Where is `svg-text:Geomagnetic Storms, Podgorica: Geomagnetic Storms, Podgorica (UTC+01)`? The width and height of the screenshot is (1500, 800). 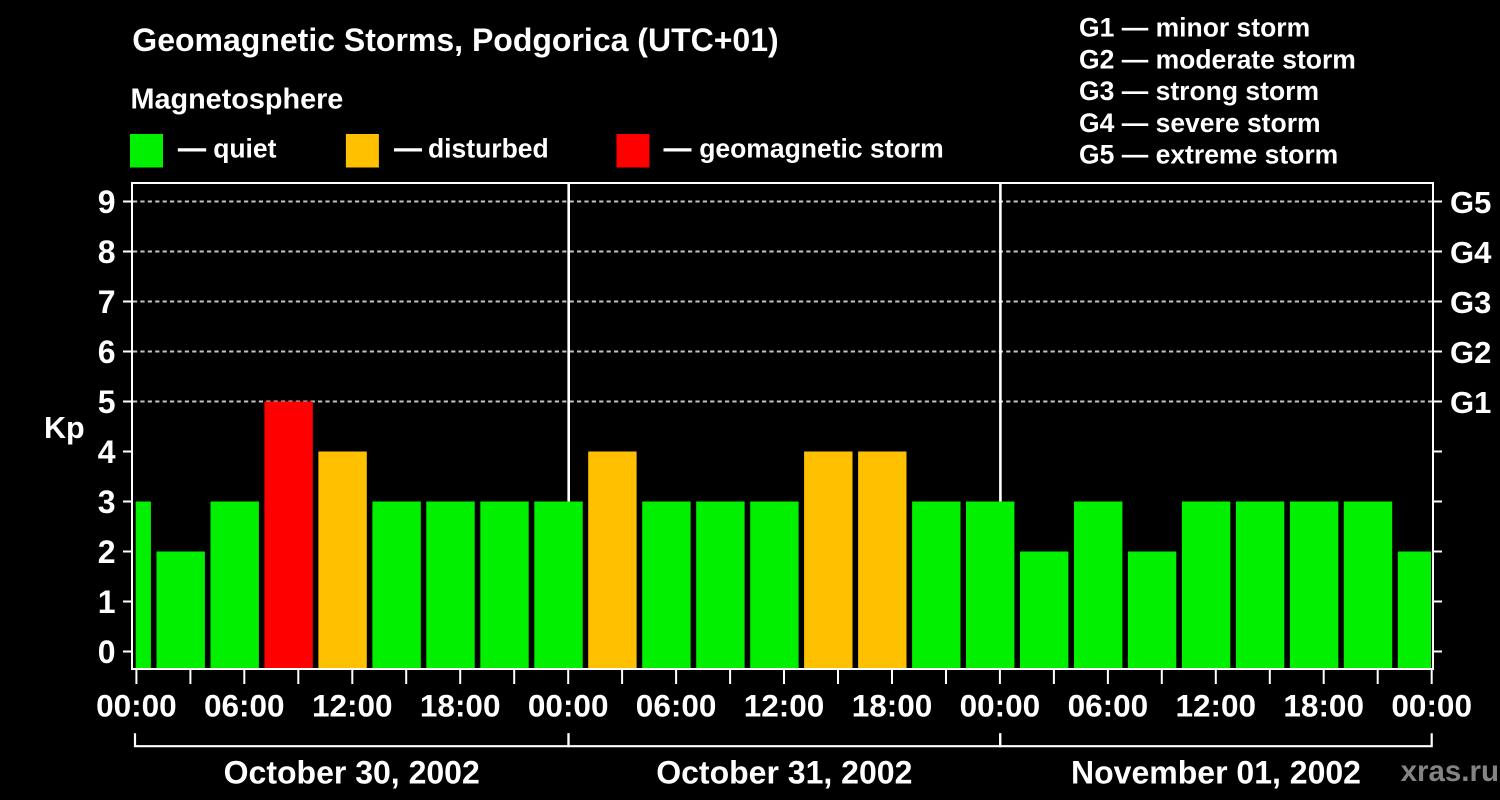 svg-text:Geomagnetic Storms, Podgorica: Geomagnetic Storms, Podgorica (UTC+01) is located at coordinates (455, 40).